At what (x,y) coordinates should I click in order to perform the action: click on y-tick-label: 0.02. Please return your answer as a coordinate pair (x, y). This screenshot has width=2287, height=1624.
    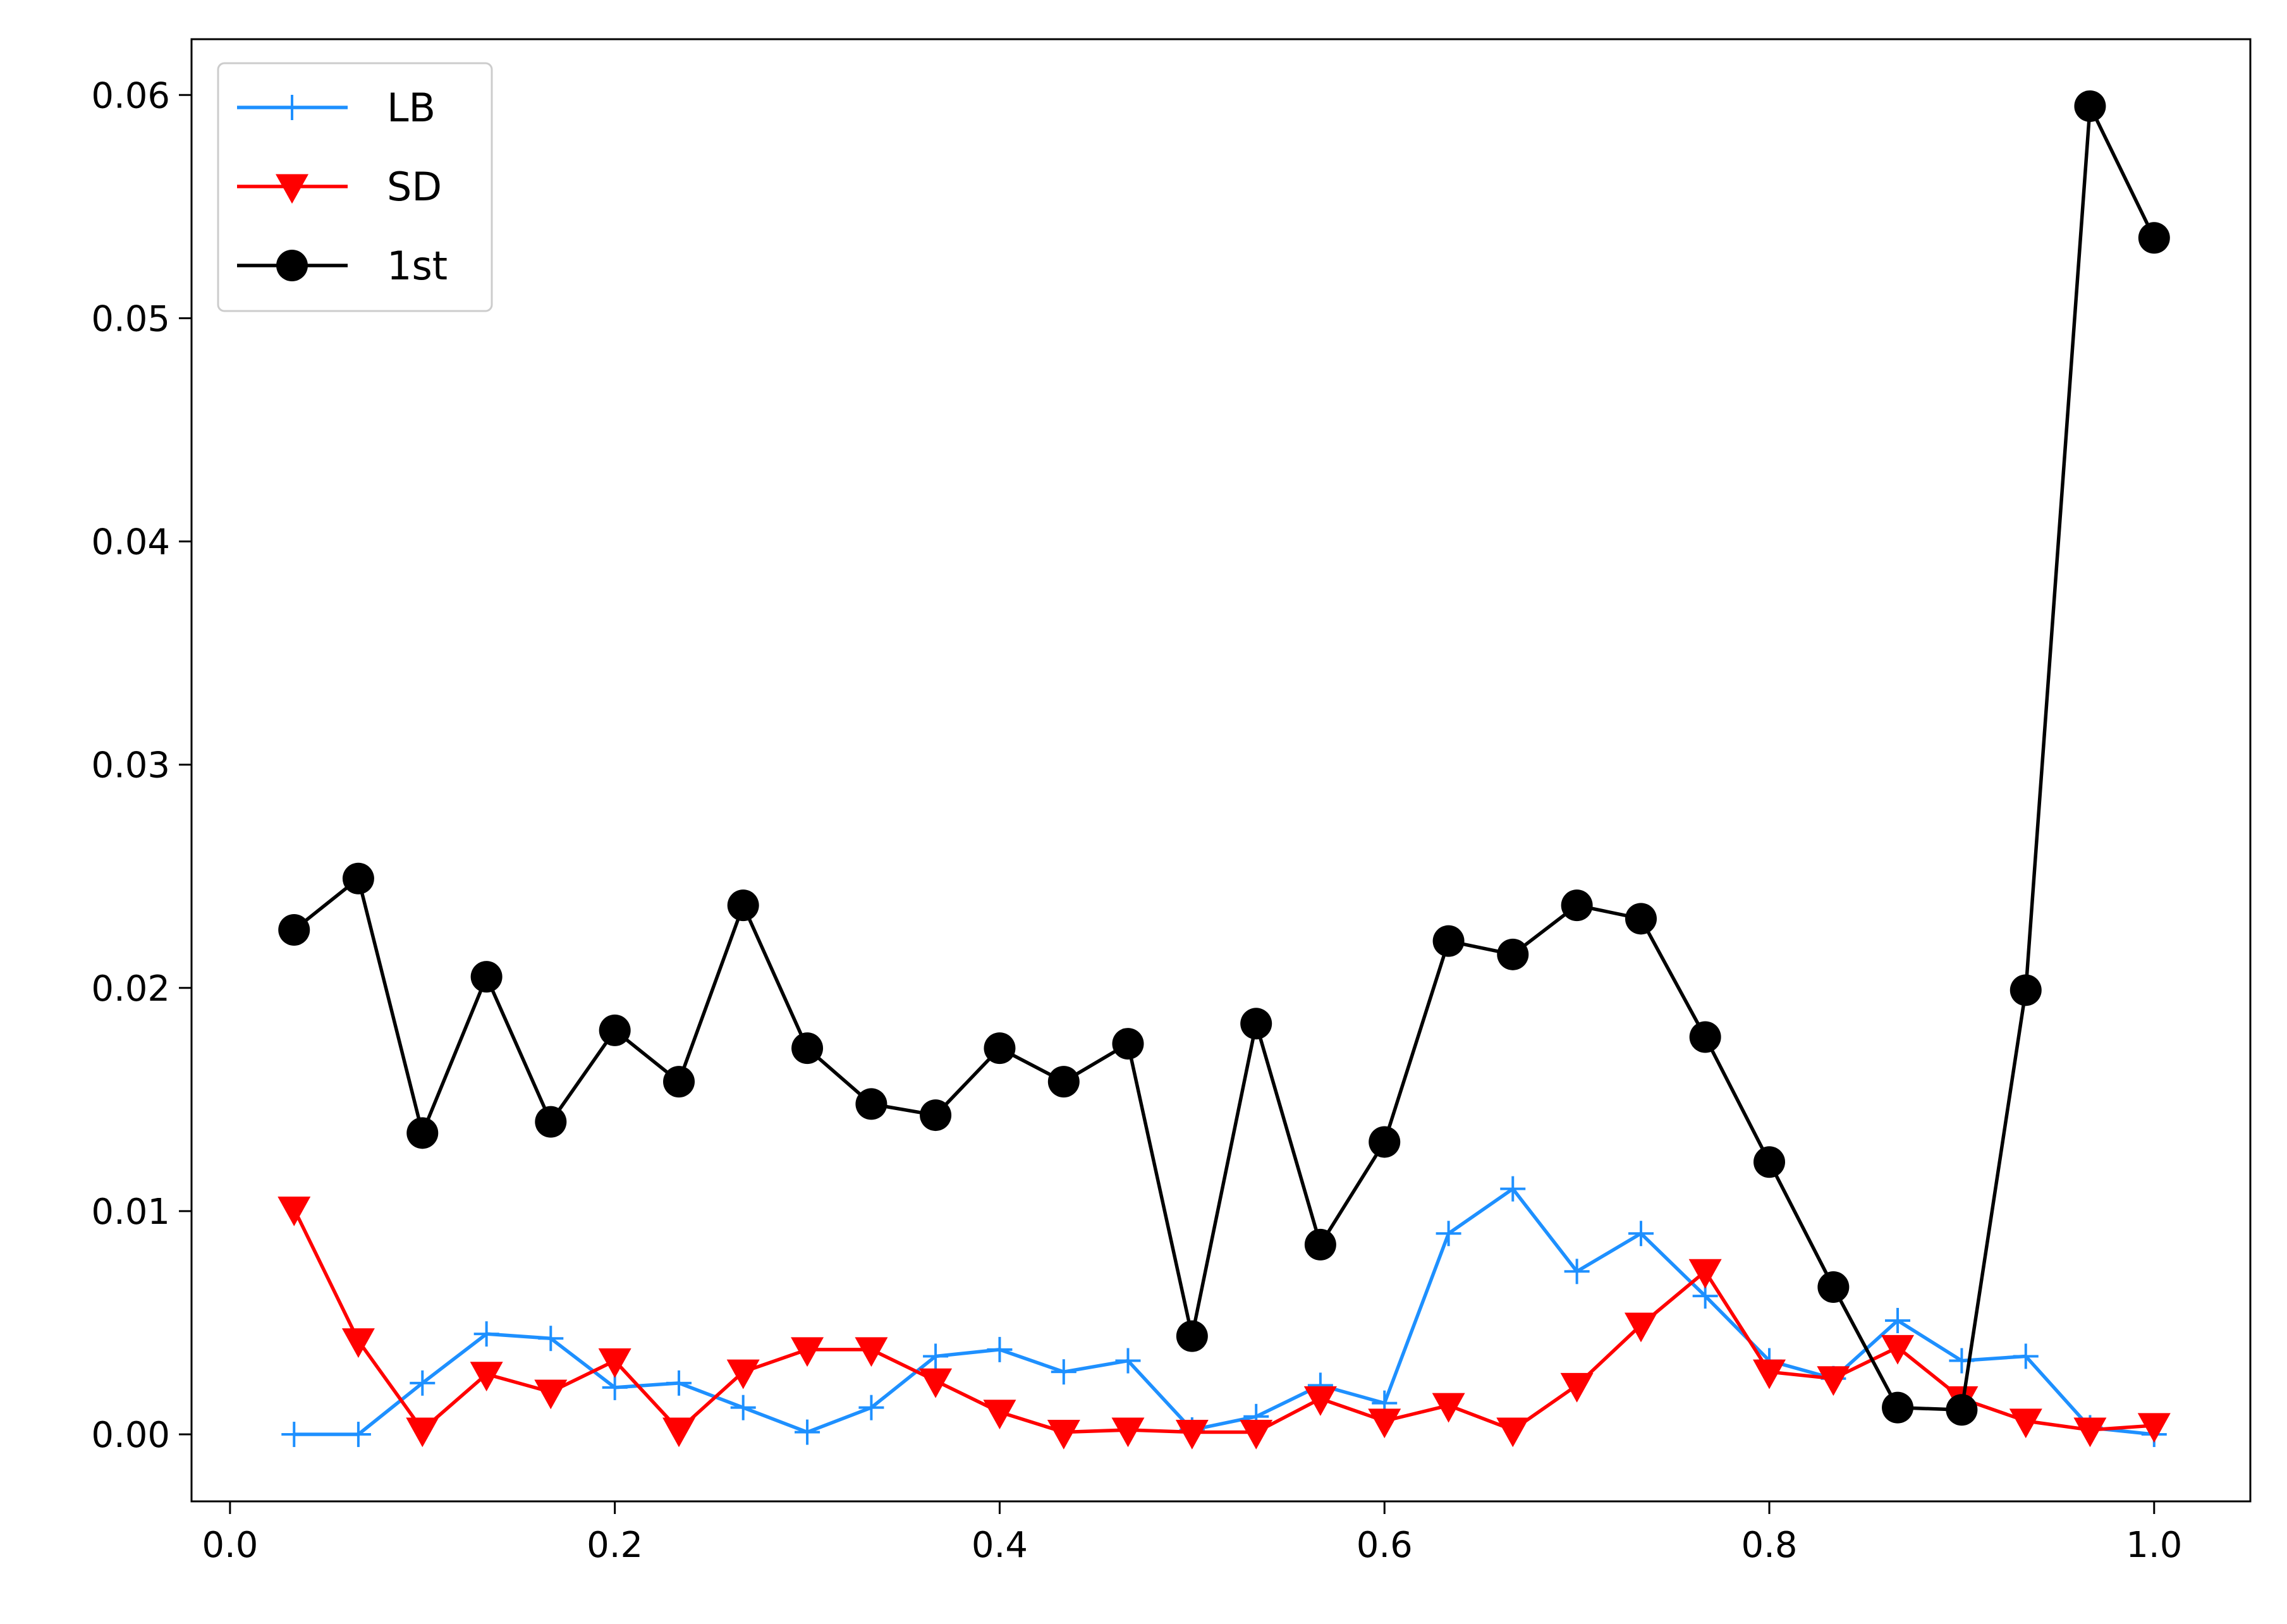
    Looking at the image, I should click on (130, 989).